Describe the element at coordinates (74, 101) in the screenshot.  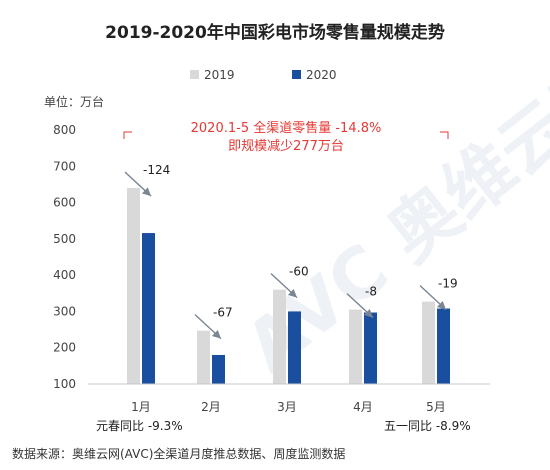
I see `unit-label: 单位：万台` at that location.